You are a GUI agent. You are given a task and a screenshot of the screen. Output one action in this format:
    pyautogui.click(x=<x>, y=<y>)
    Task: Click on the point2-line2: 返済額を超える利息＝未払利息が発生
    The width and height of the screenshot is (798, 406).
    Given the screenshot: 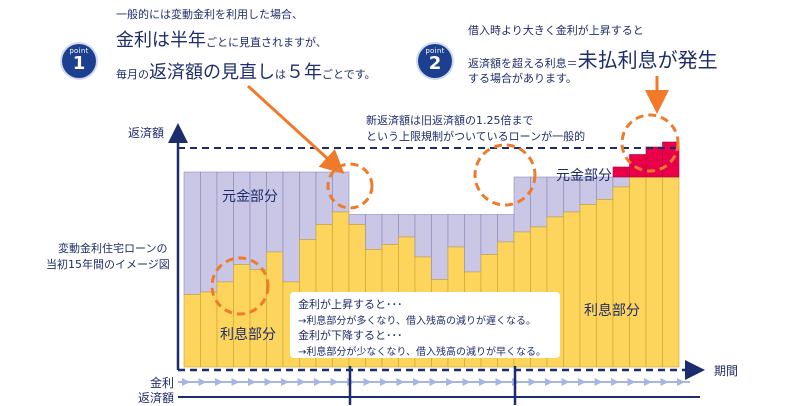 What is the action you would take?
    pyautogui.click(x=593, y=58)
    